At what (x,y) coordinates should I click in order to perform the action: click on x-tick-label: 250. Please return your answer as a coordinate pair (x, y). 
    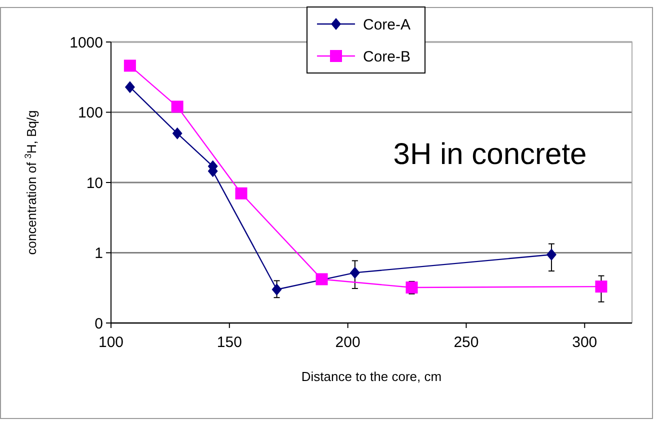
    Looking at the image, I should click on (466, 342).